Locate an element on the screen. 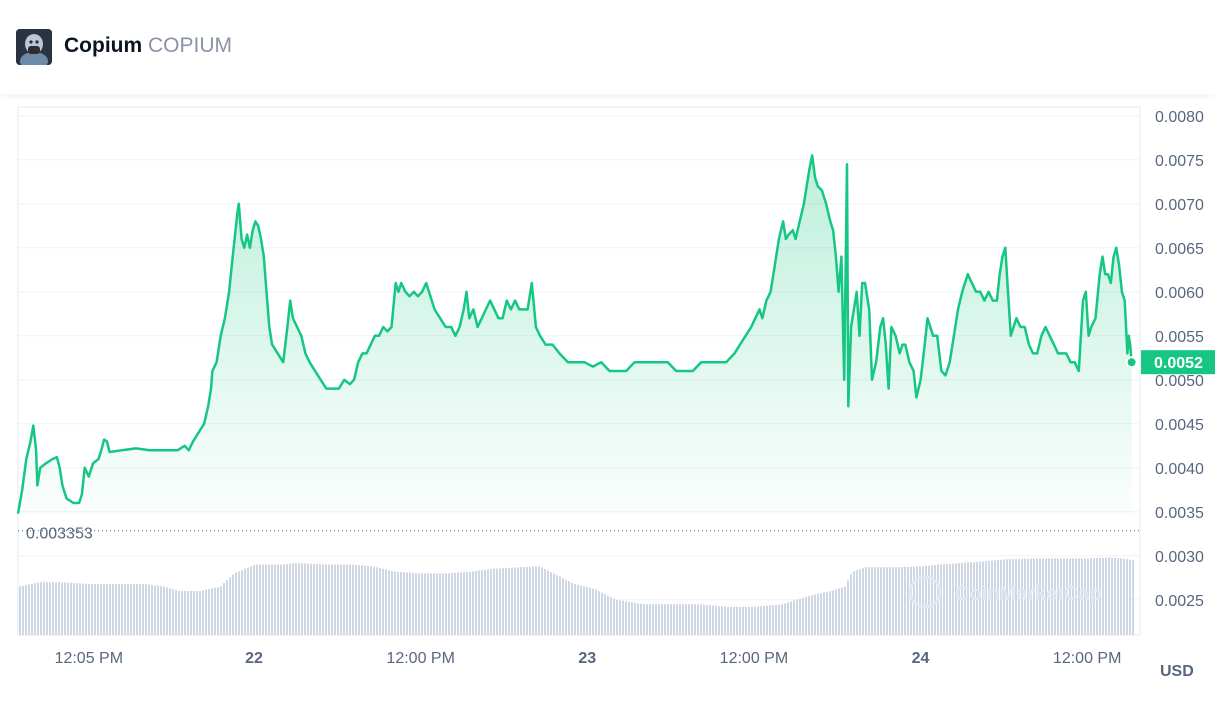 This screenshot has width=1215, height=714. x-tick-label: 22 is located at coordinates (254, 658).